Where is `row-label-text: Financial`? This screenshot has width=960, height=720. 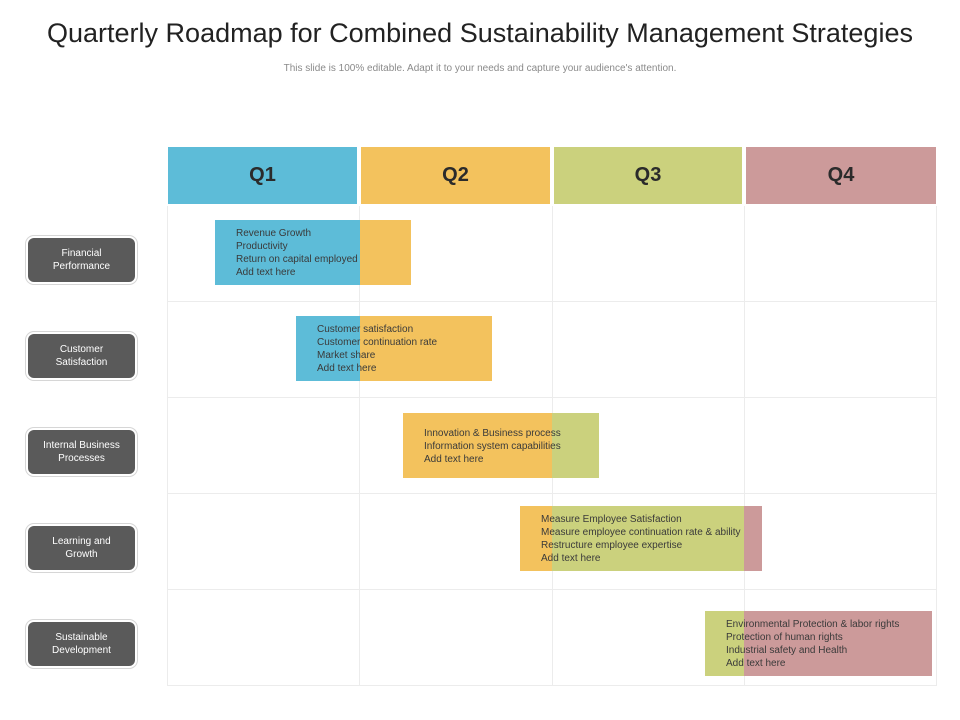
row-label-text: Financial is located at coordinates (81, 253).